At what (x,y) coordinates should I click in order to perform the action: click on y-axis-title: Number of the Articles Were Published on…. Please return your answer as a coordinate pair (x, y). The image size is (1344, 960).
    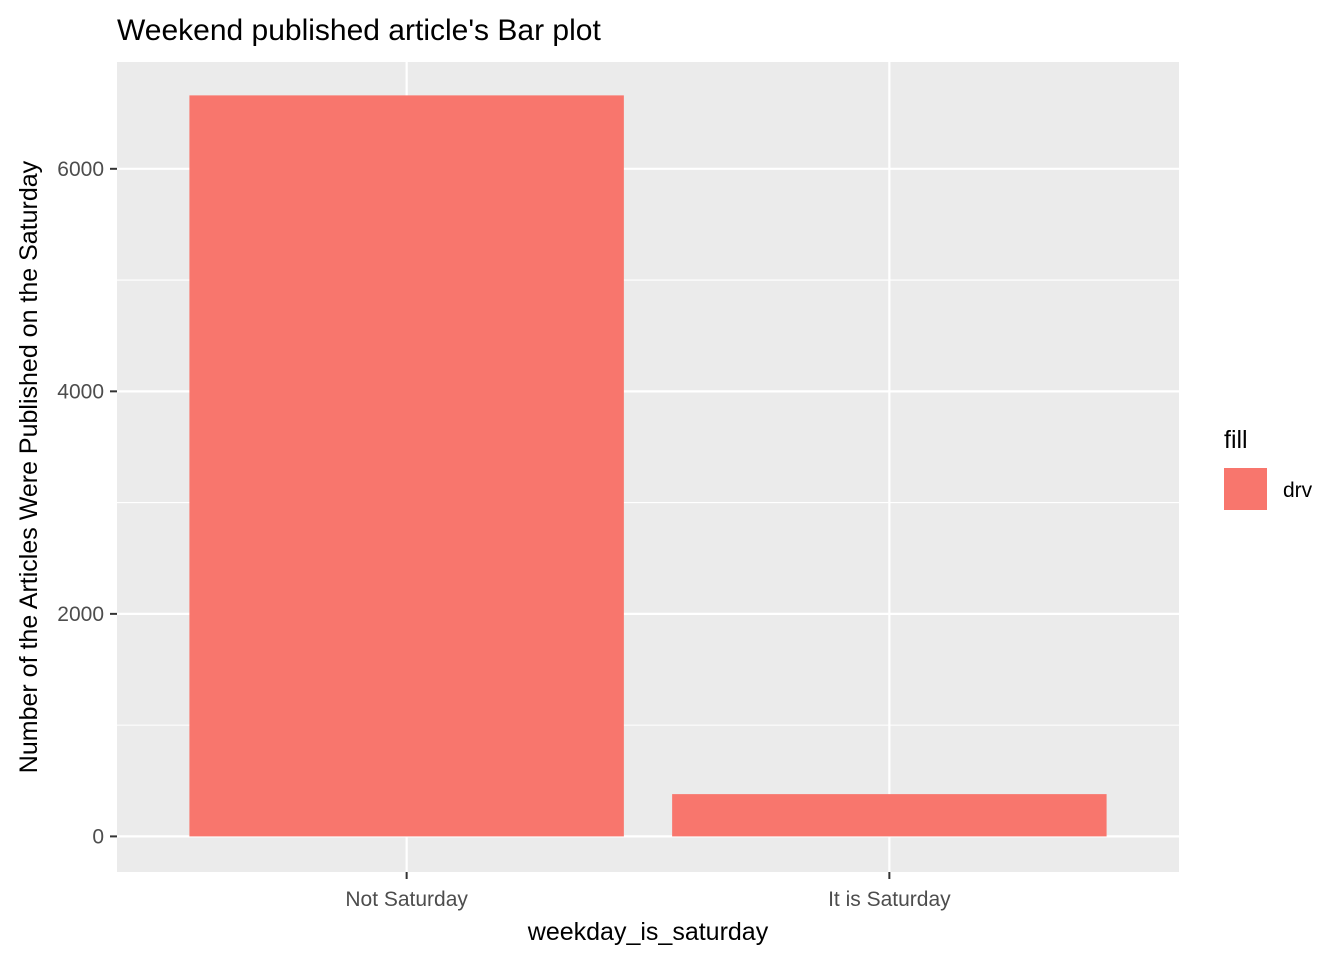
    Looking at the image, I should click on (29, 466).